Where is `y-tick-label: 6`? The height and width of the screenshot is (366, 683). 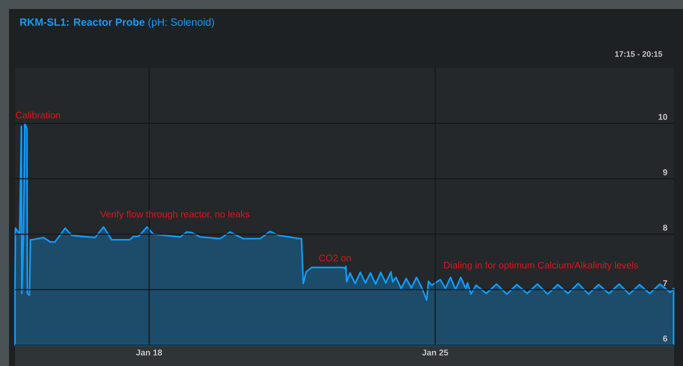 y-tick-label: 6 is located at coordinates (665, 338).